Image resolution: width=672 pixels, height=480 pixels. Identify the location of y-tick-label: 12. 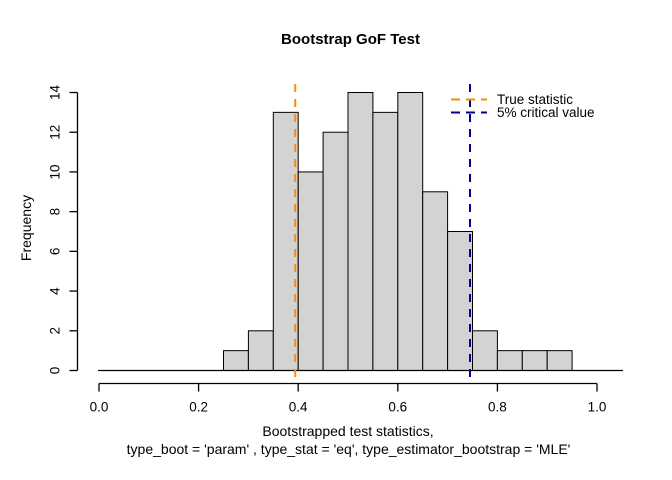
(55, 132).